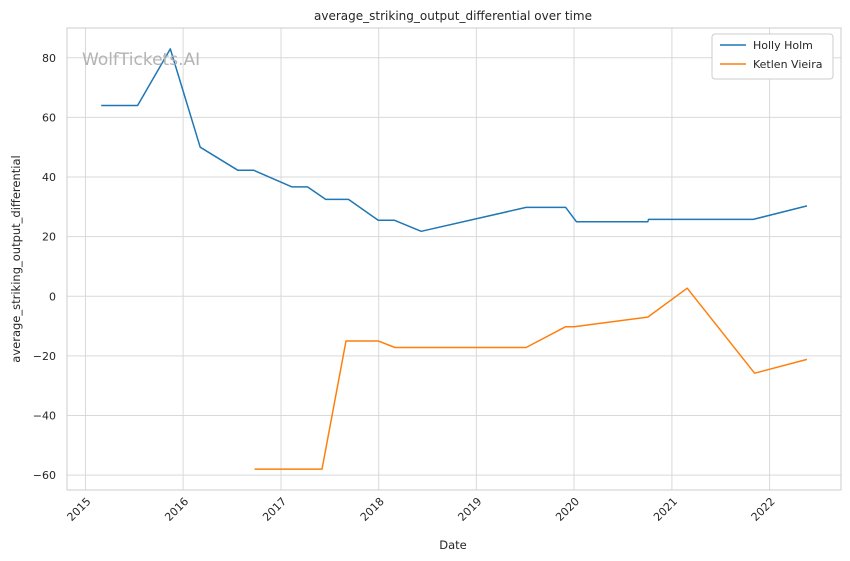 This screenshot has width=850, height=561. What do you see at coordinates (49, 58) in the screenshot?
I see `y-tick-label: 80` at bounding box center [49, 58].